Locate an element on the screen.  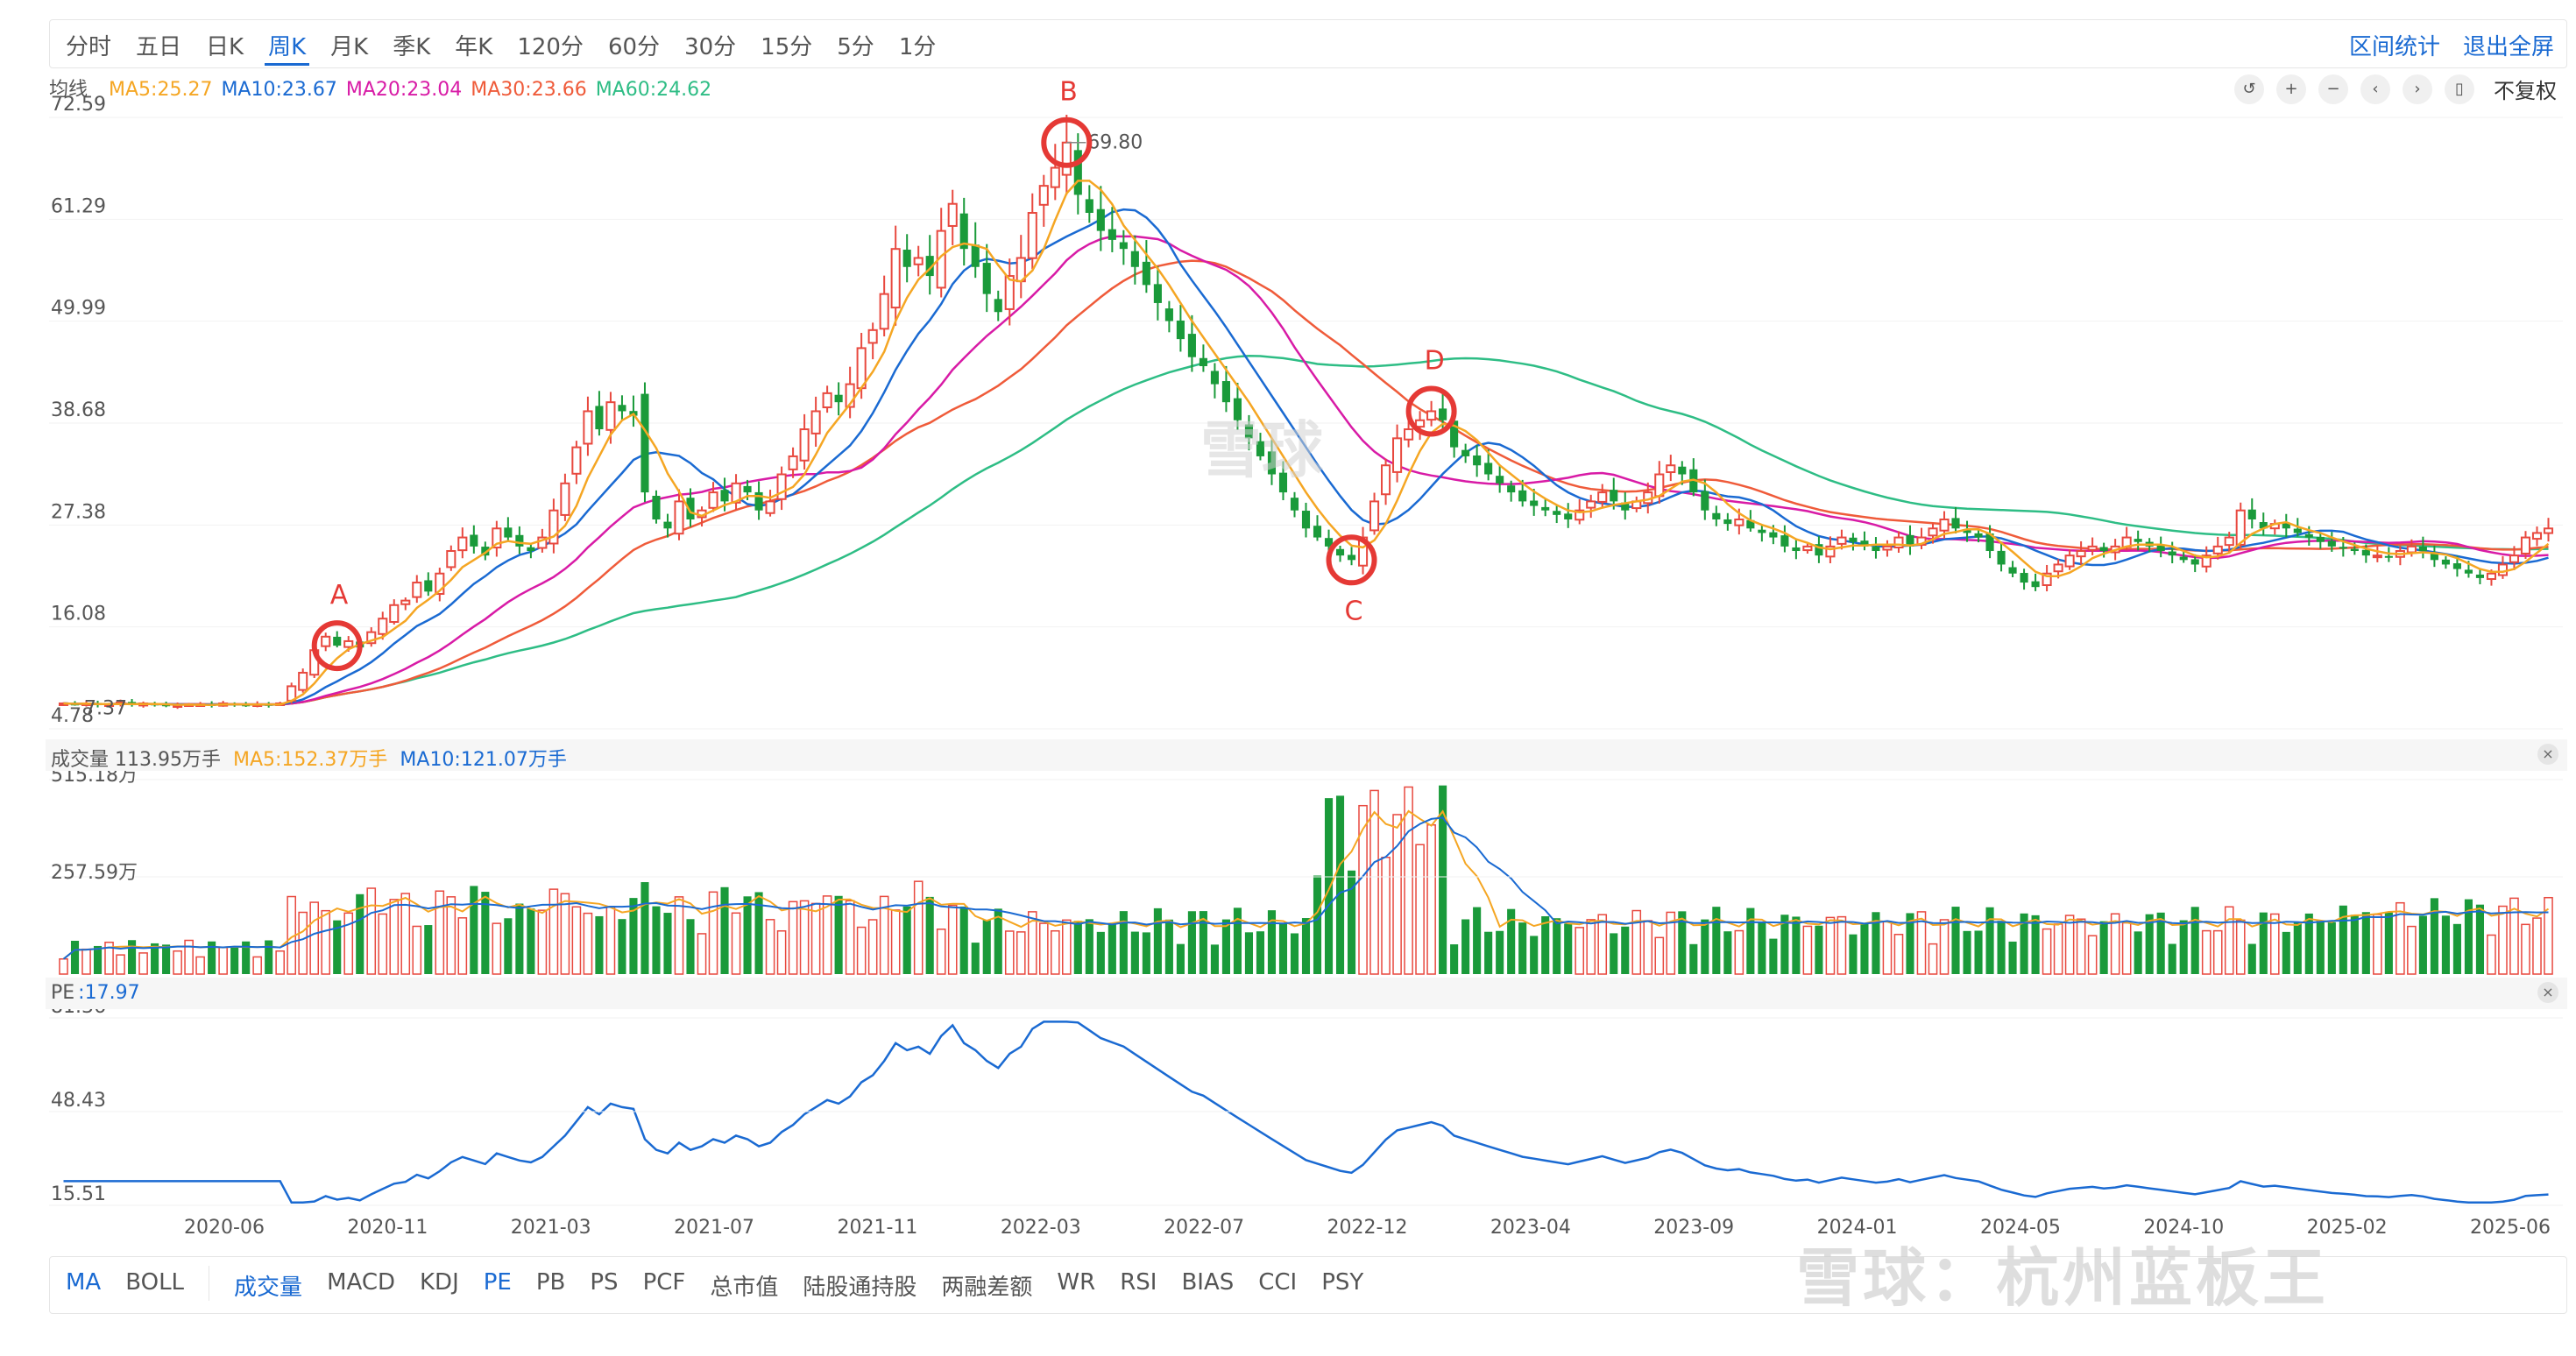
interval-stats-link: 区间统计 is located at coordinates (2394, 47).